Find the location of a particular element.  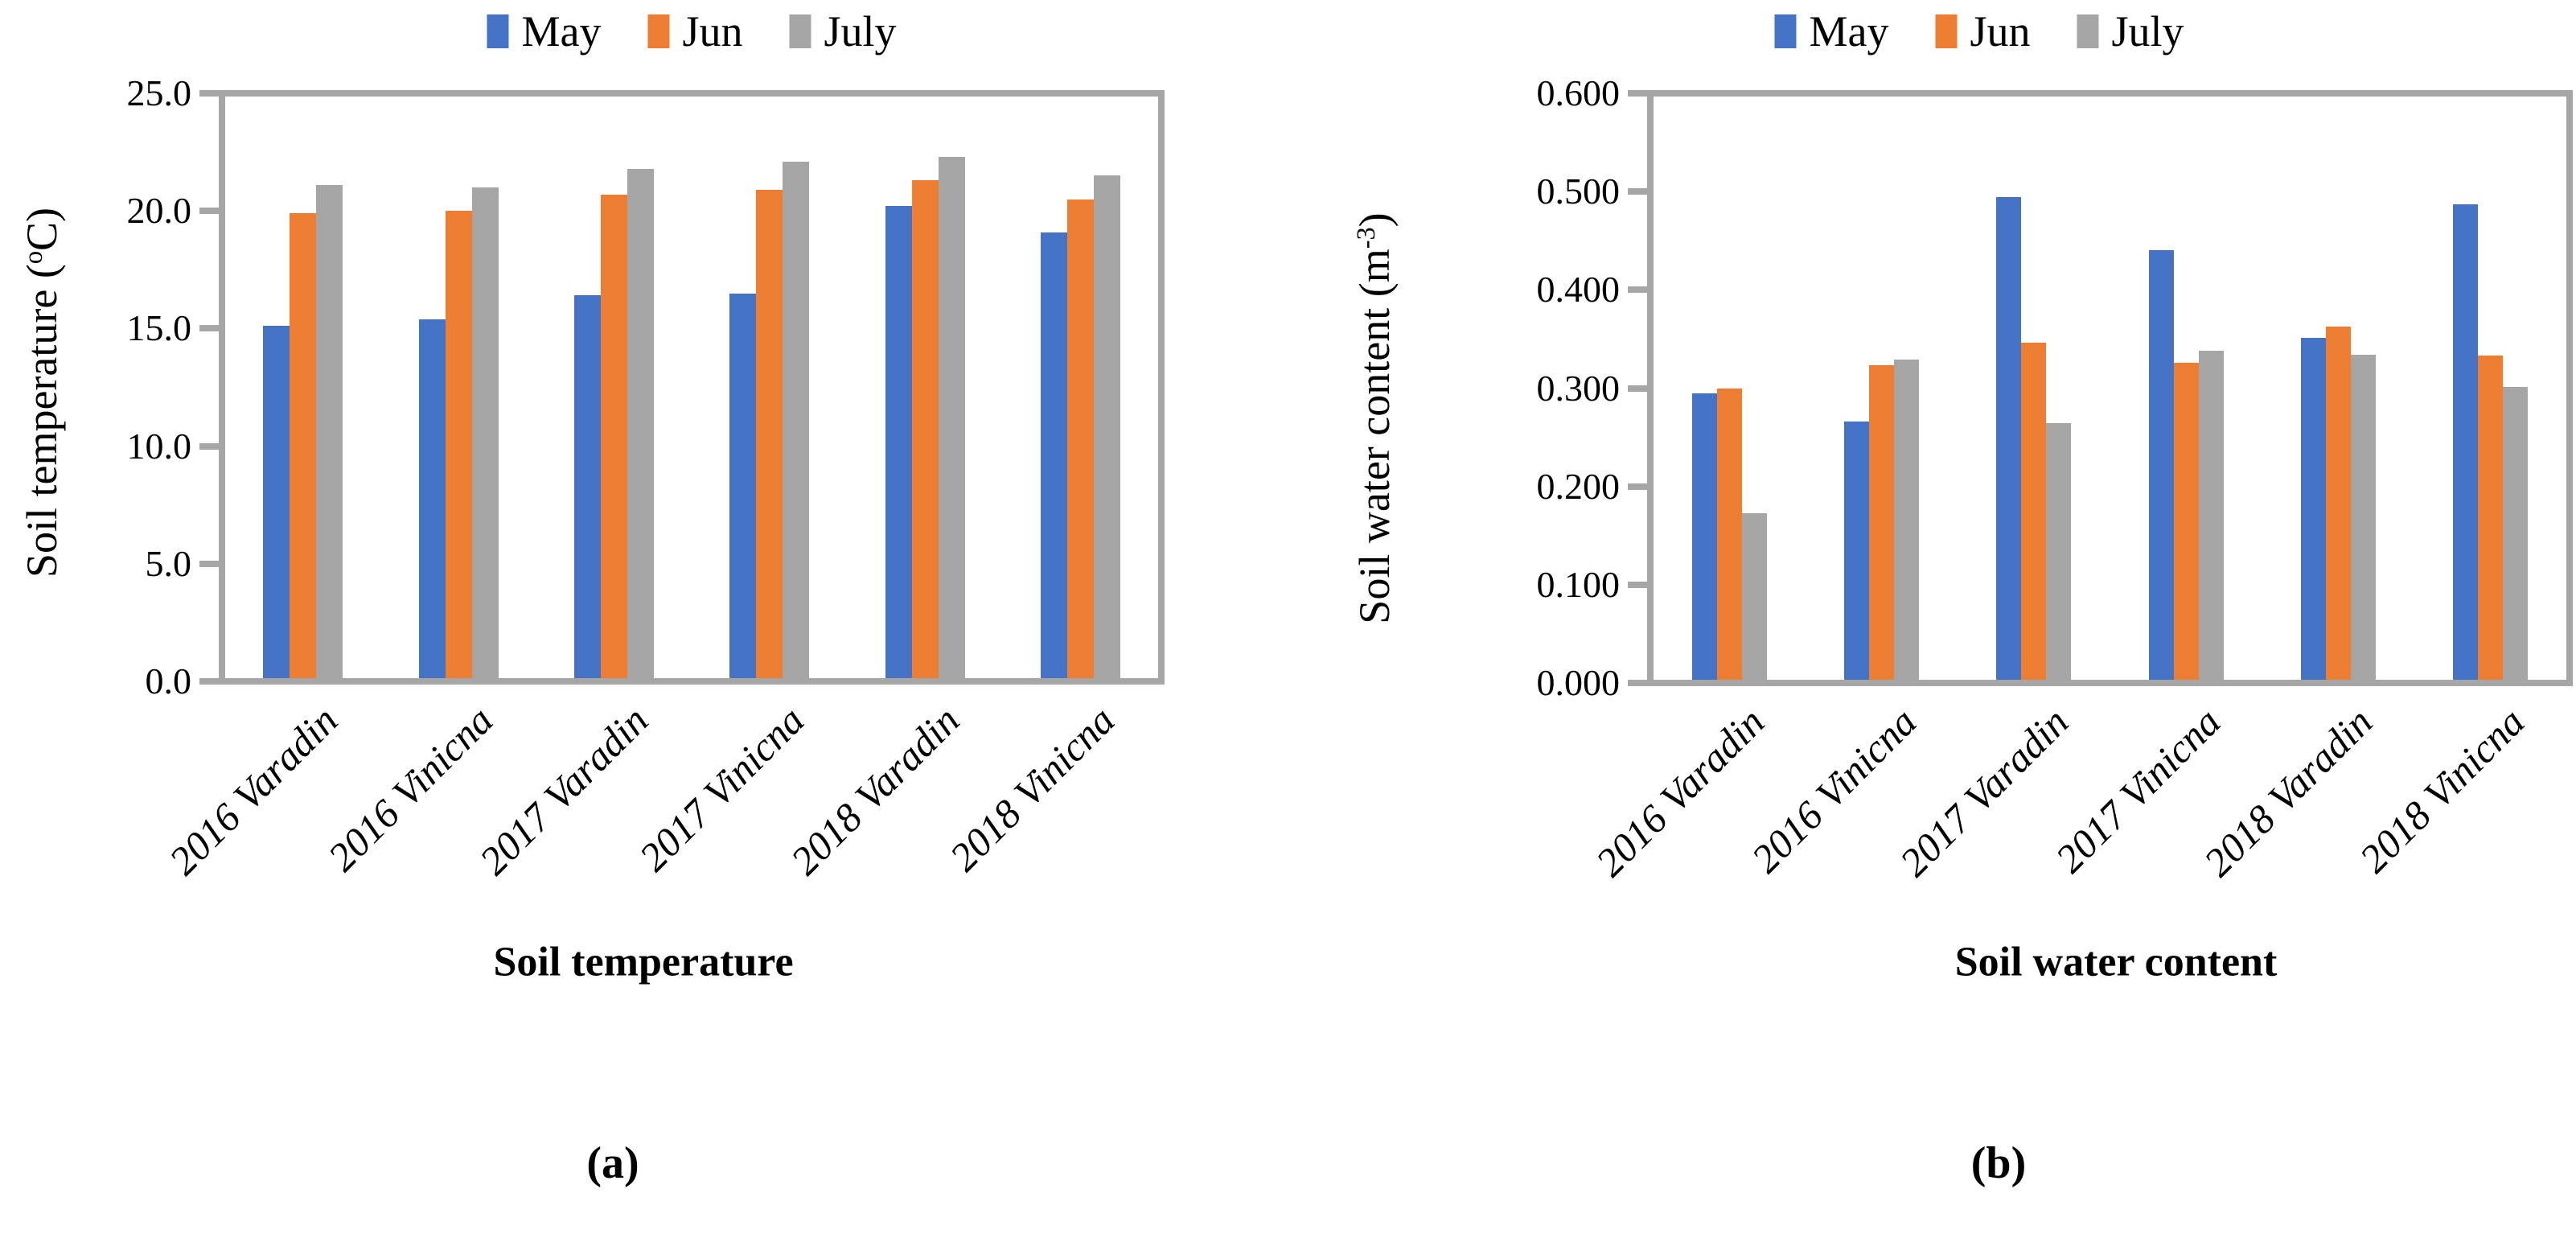

x-axis-title: Soil temperature is located at coordinates (643, 962).